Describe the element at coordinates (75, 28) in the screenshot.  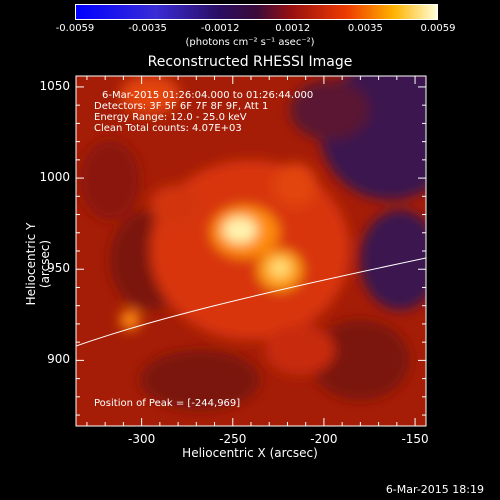
I see `colorbar-tick-label: -0.0059` at that location.